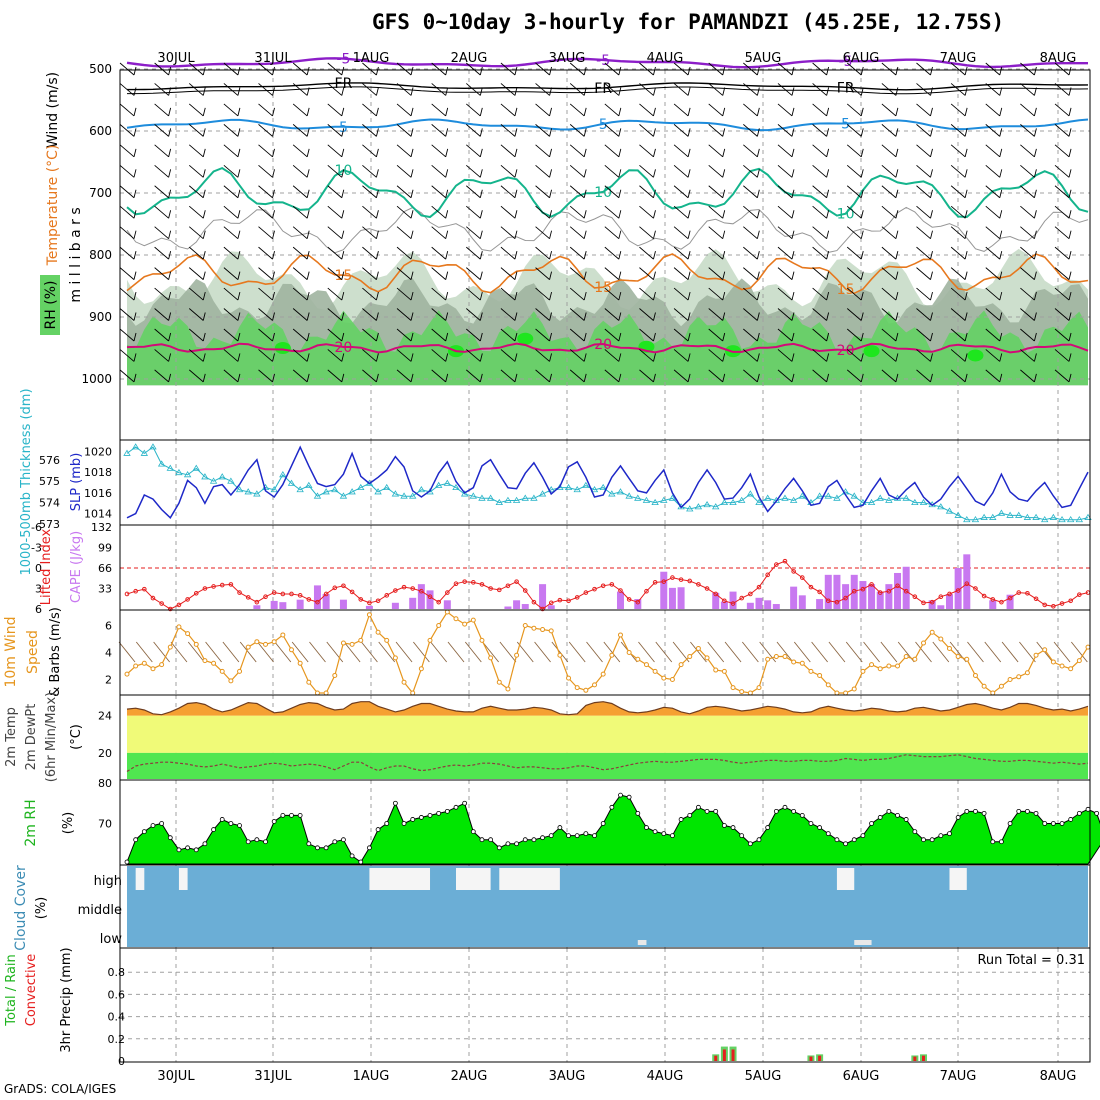 This screenshot has width=1100, height=1100. What do you see at coordinates (607, 230) in the screenshot?
I see `rh-contour` at bounding box center [607, 230].